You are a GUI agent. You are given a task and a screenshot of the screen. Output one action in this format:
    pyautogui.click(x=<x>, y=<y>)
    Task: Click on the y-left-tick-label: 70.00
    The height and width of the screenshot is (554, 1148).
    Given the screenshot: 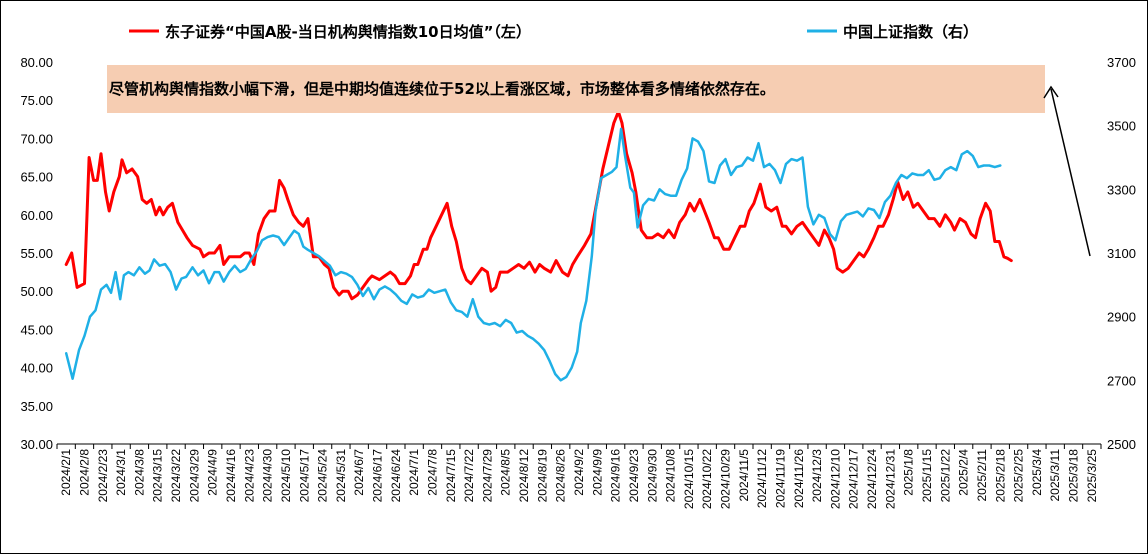 What is the action you would take?
    pyautogui.click(x=36, y=138)
    